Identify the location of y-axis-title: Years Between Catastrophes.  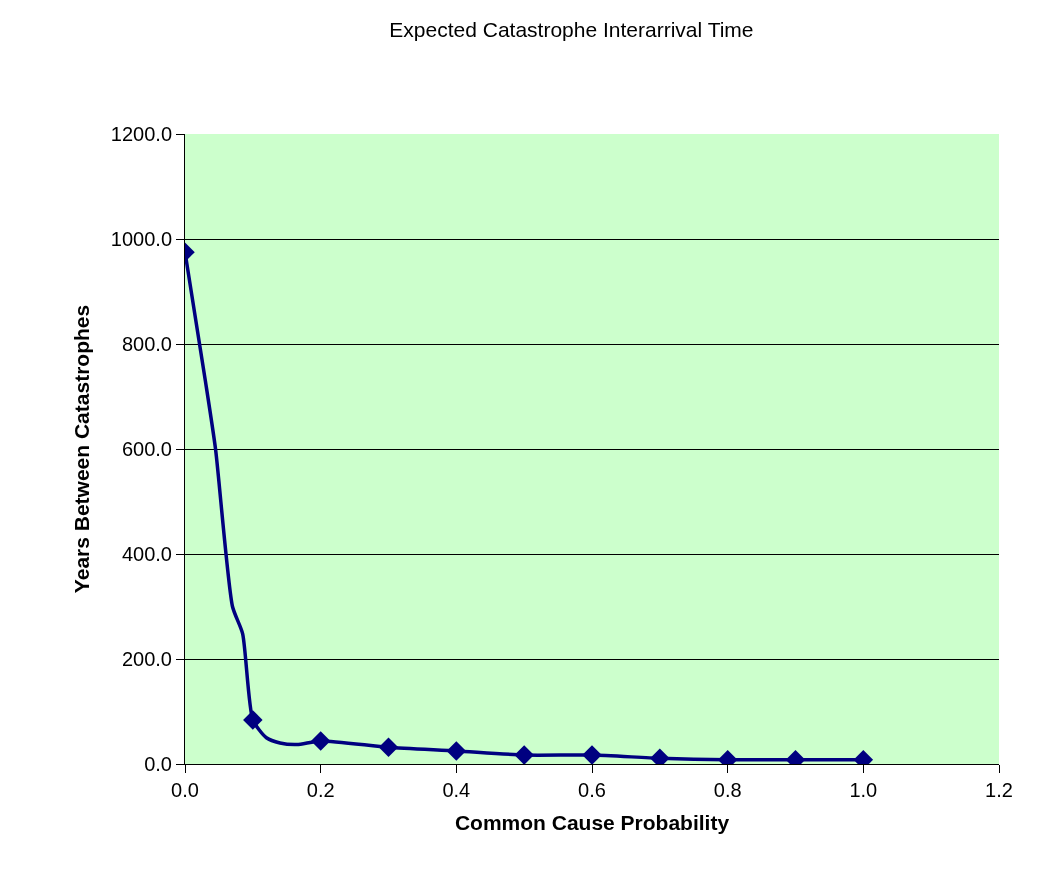
(81, 449).